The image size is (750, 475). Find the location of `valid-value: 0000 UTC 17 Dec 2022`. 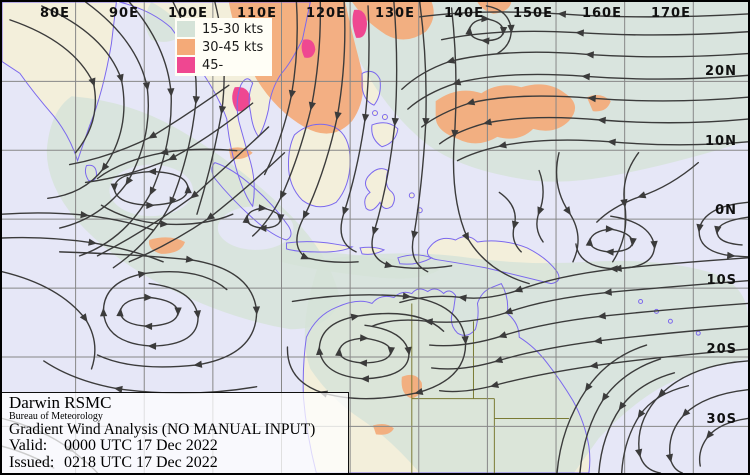

valid-value: 0000 UTC 17 Dec 2022 is located at coordinates (141, 445).